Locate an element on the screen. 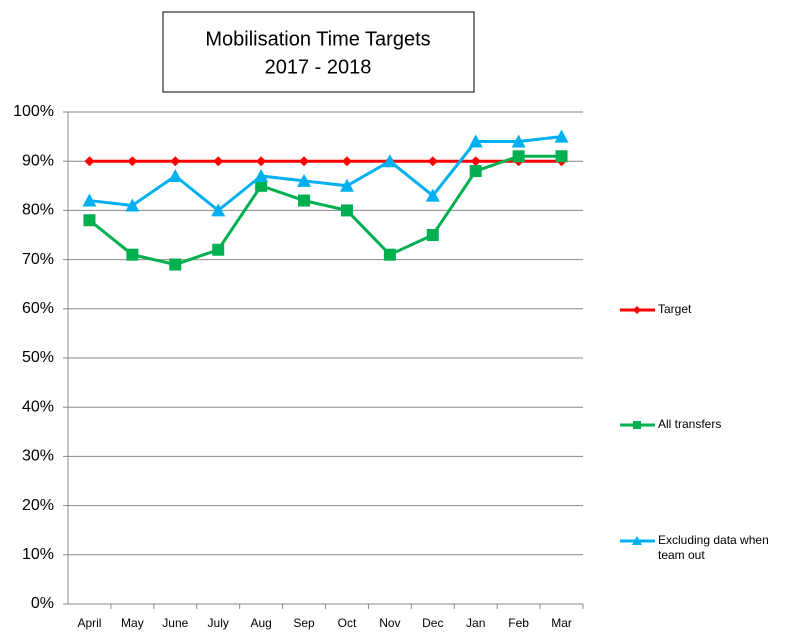 The width and height of the screenshot is (800, 632). x-tick-label: Mar is located at coordinates (561, 623).